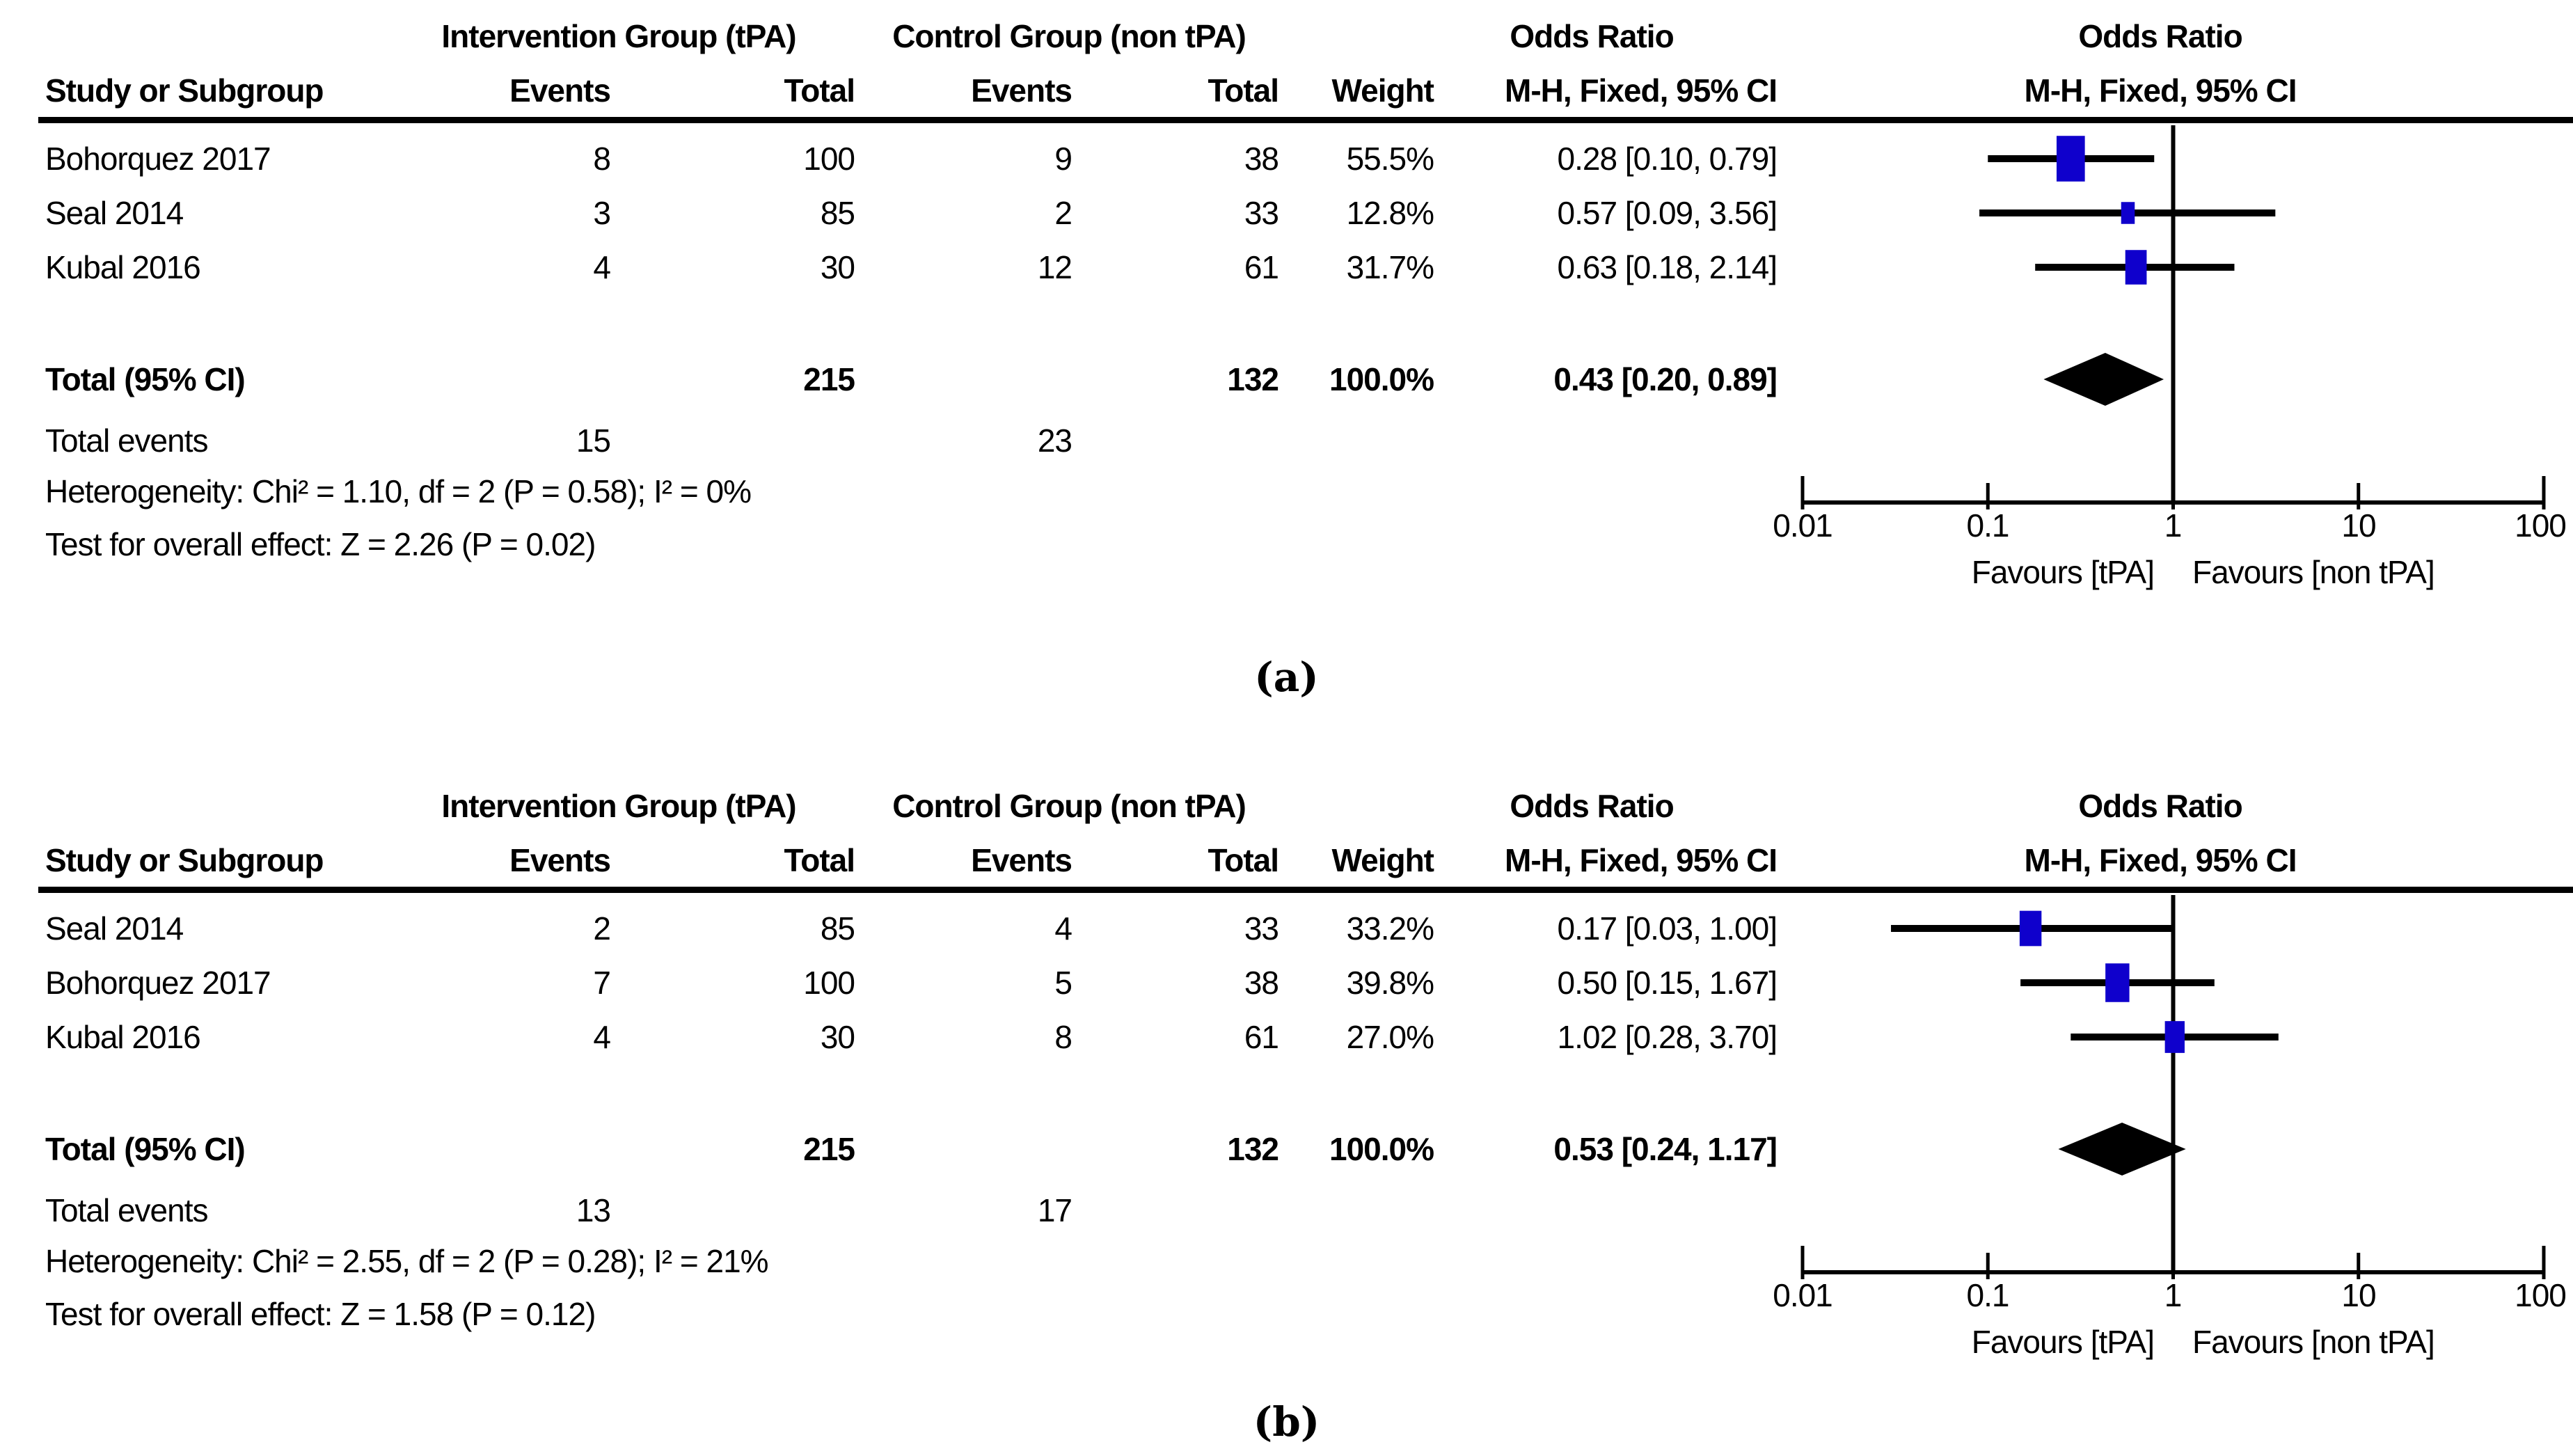  What do you see at coordinates (594, 440) in the screenshot?
I see `total-events-intervention: 15` at bounding box center [594, 440].